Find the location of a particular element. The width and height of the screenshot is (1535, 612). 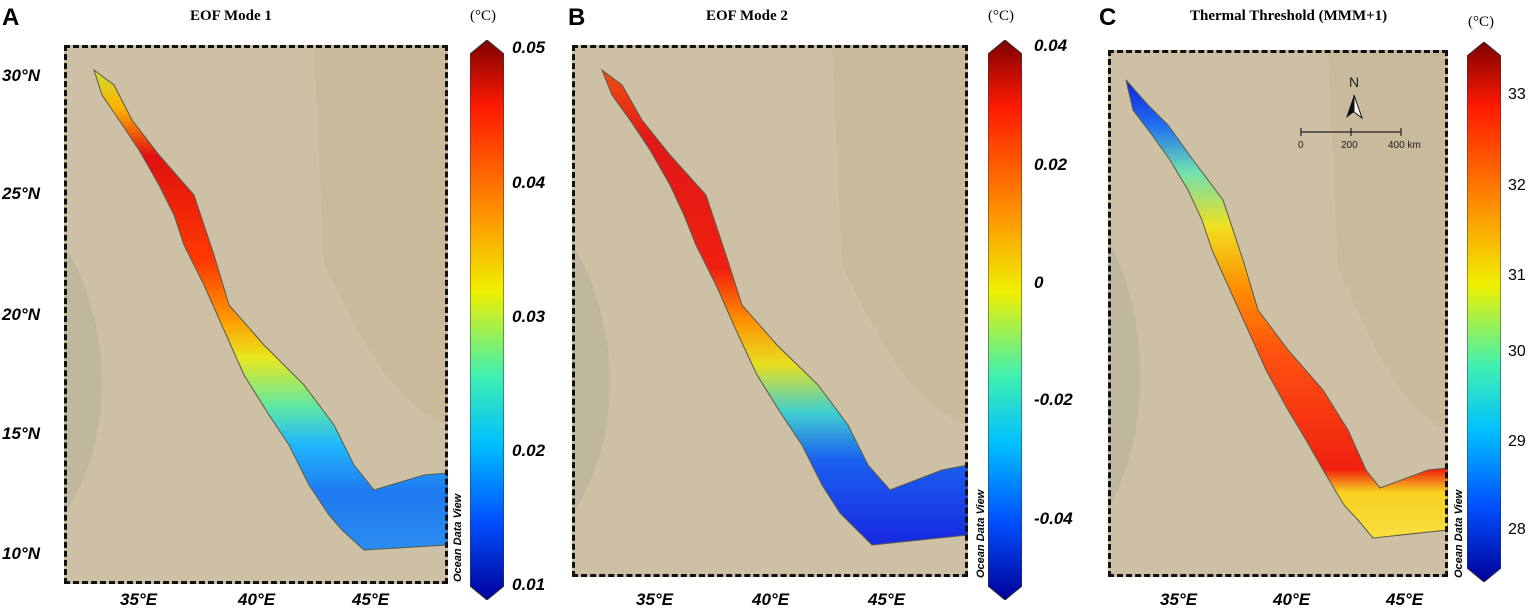

panel-c-north-arrow is located at coordinates (1355, 107).